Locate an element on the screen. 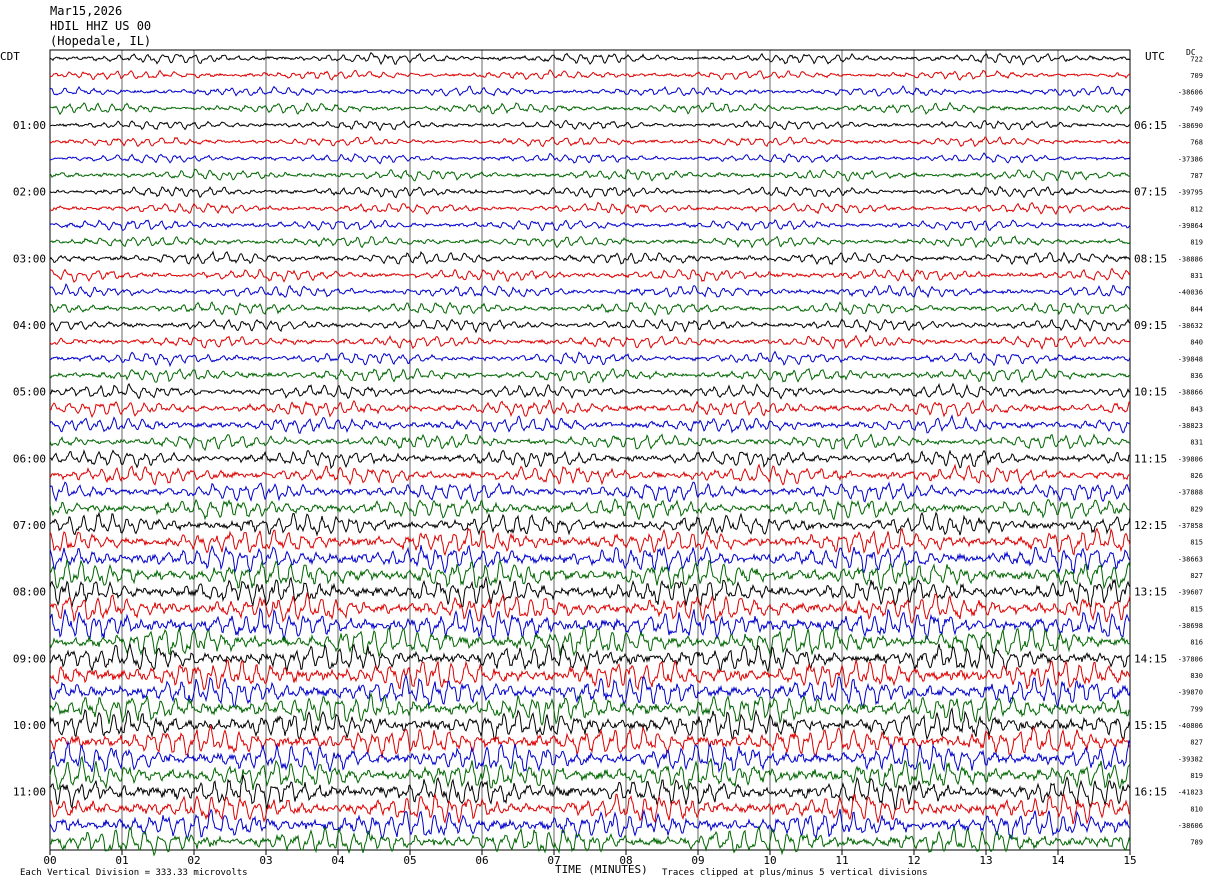 The image size is (1210, 886). dc-offset-label: -39382 is located at coordinates (1190, 759).